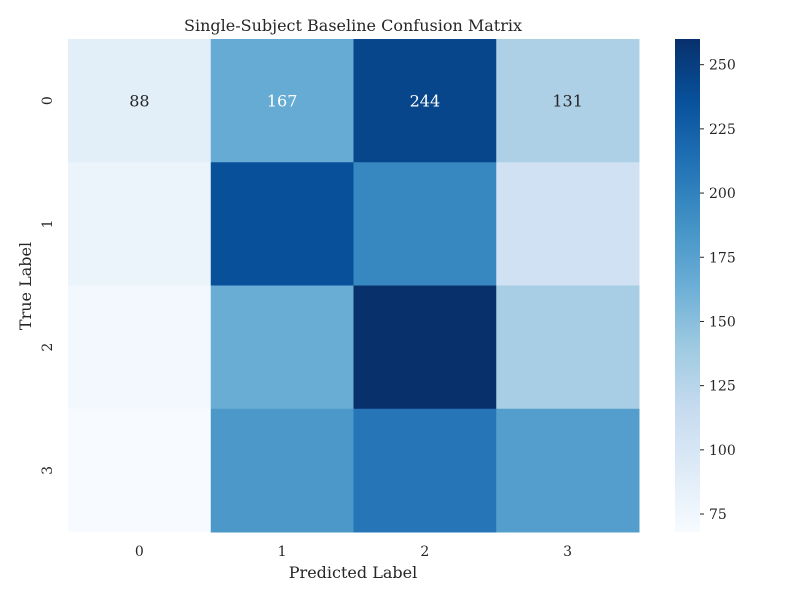 The image size is (800, 600). I want to click on heatmap-cell-r1-c0, so click(140, 224).